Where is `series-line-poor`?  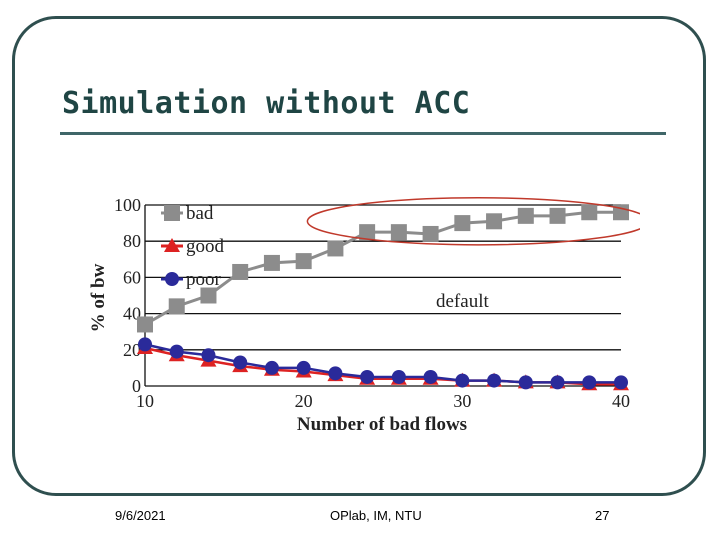
series-line-poor is located at coordinates (382, 363).